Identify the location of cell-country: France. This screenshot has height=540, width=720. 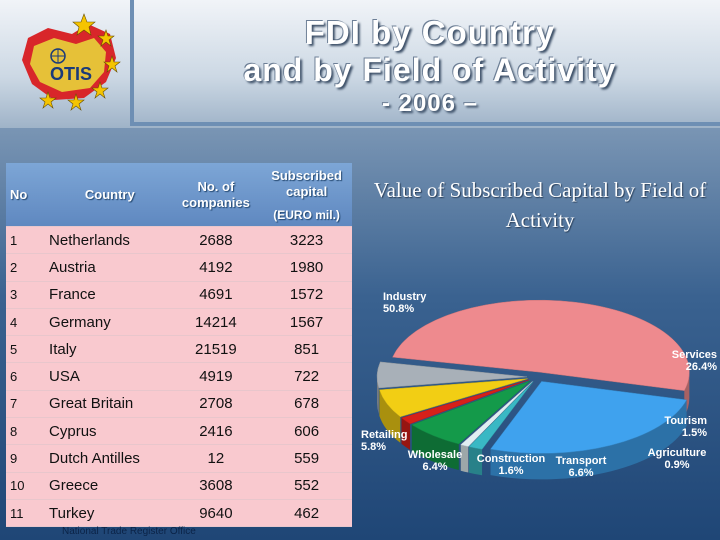
(107, 295).